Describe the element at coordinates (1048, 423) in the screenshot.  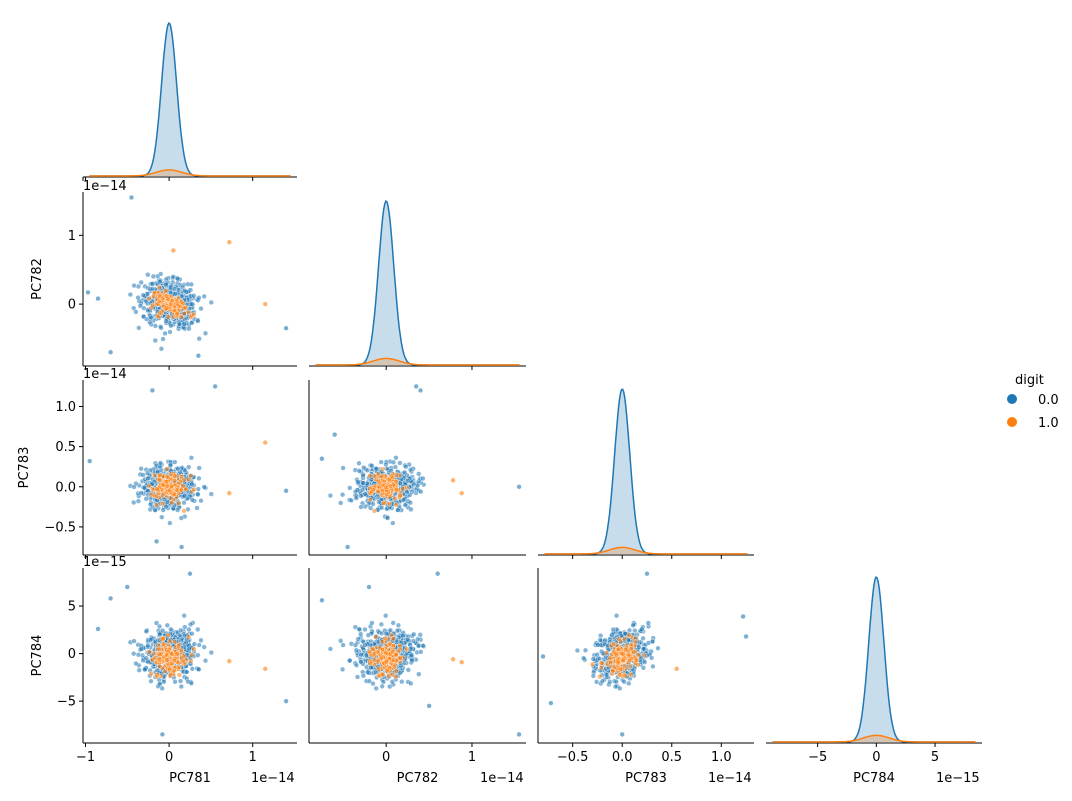
I see `legend-label-1: 1.0` at that location.